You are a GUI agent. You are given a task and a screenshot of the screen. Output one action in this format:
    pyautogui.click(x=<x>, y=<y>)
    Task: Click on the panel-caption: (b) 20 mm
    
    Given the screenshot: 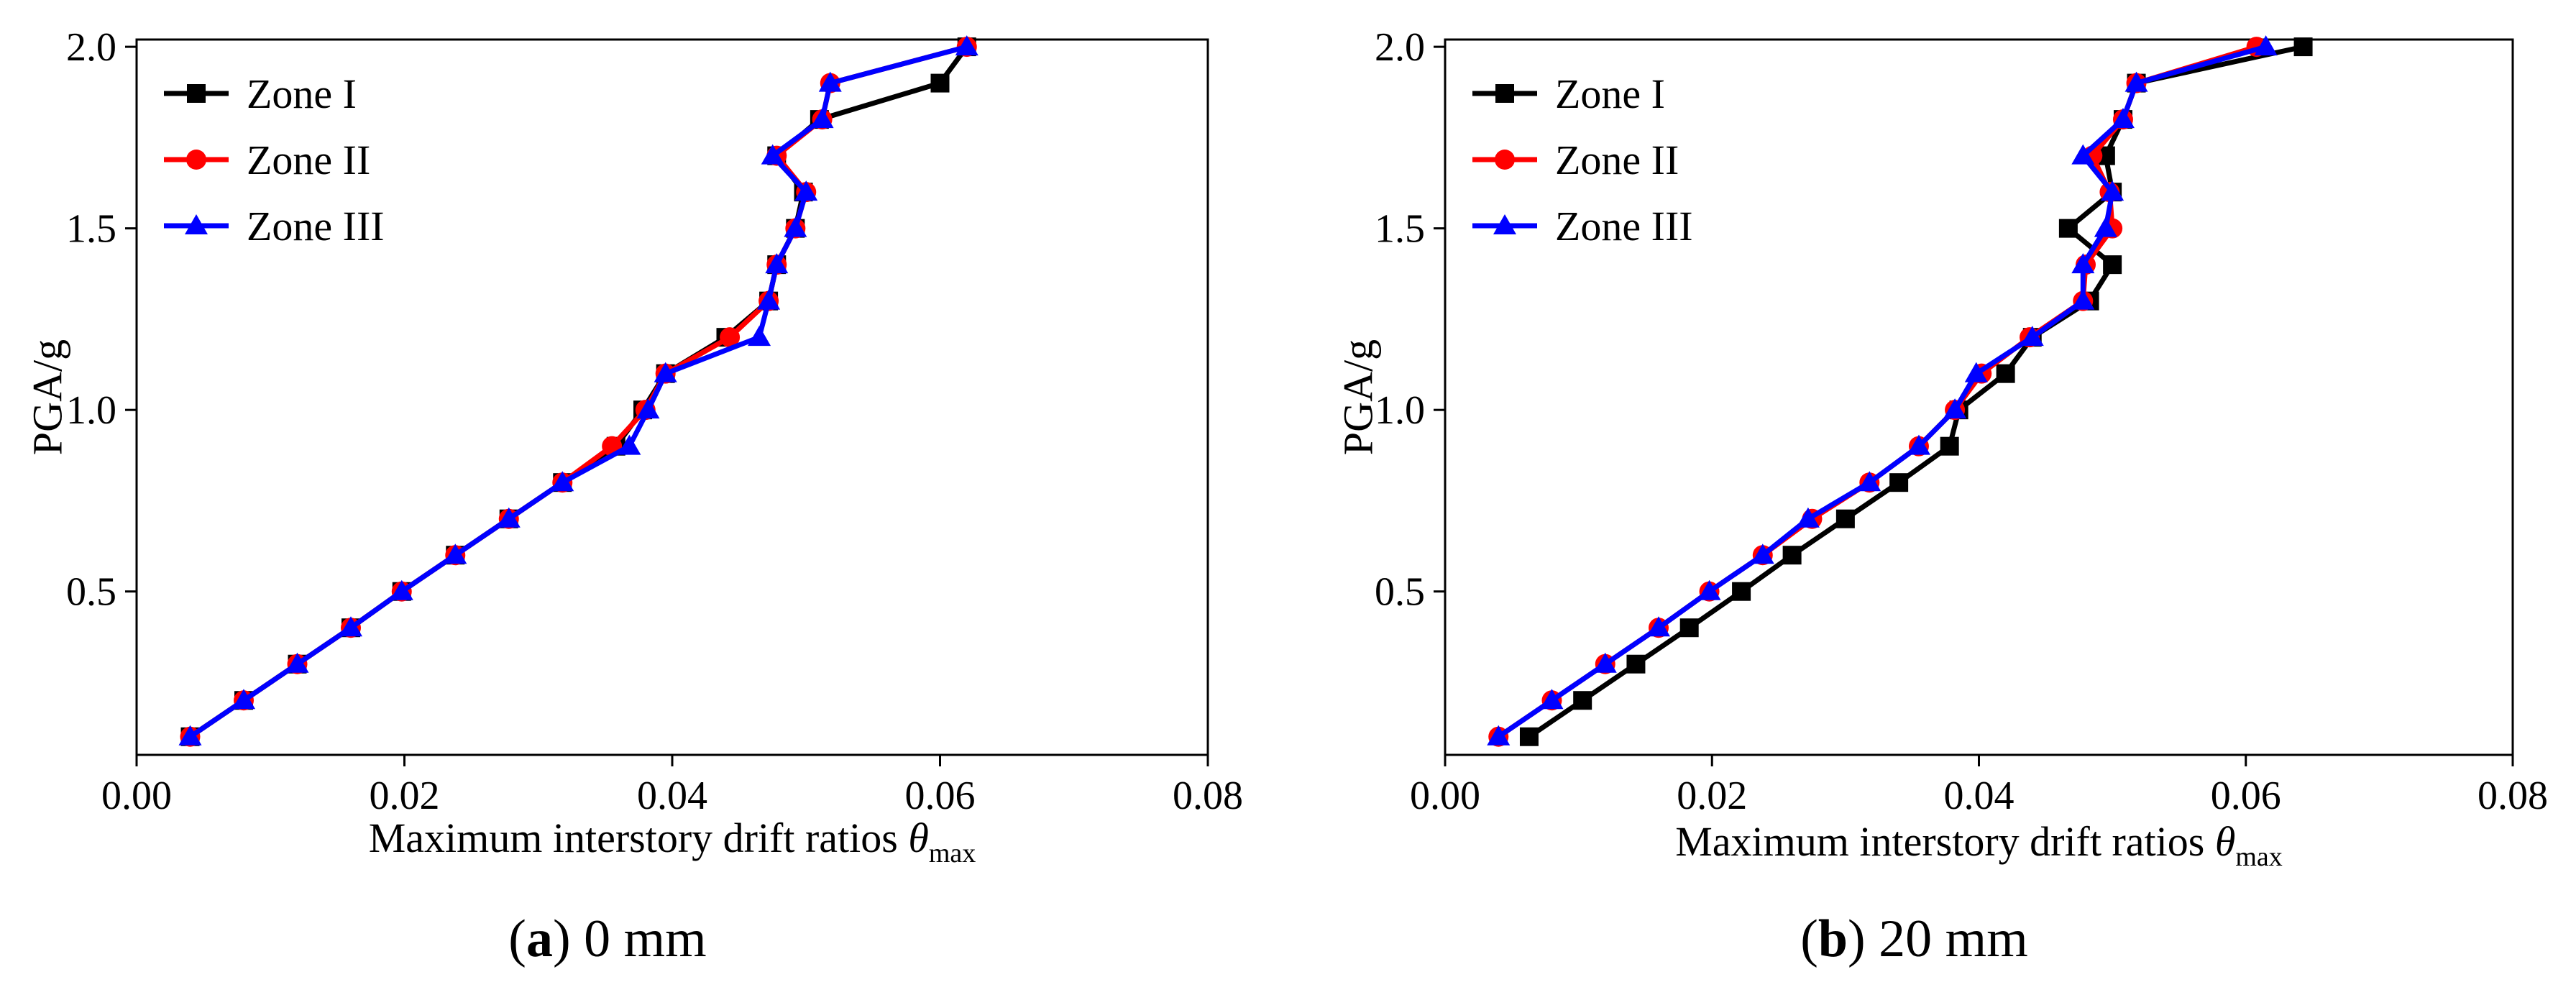 What is the action you would take?
    pyautogui.click(x=1914, y=938)
    